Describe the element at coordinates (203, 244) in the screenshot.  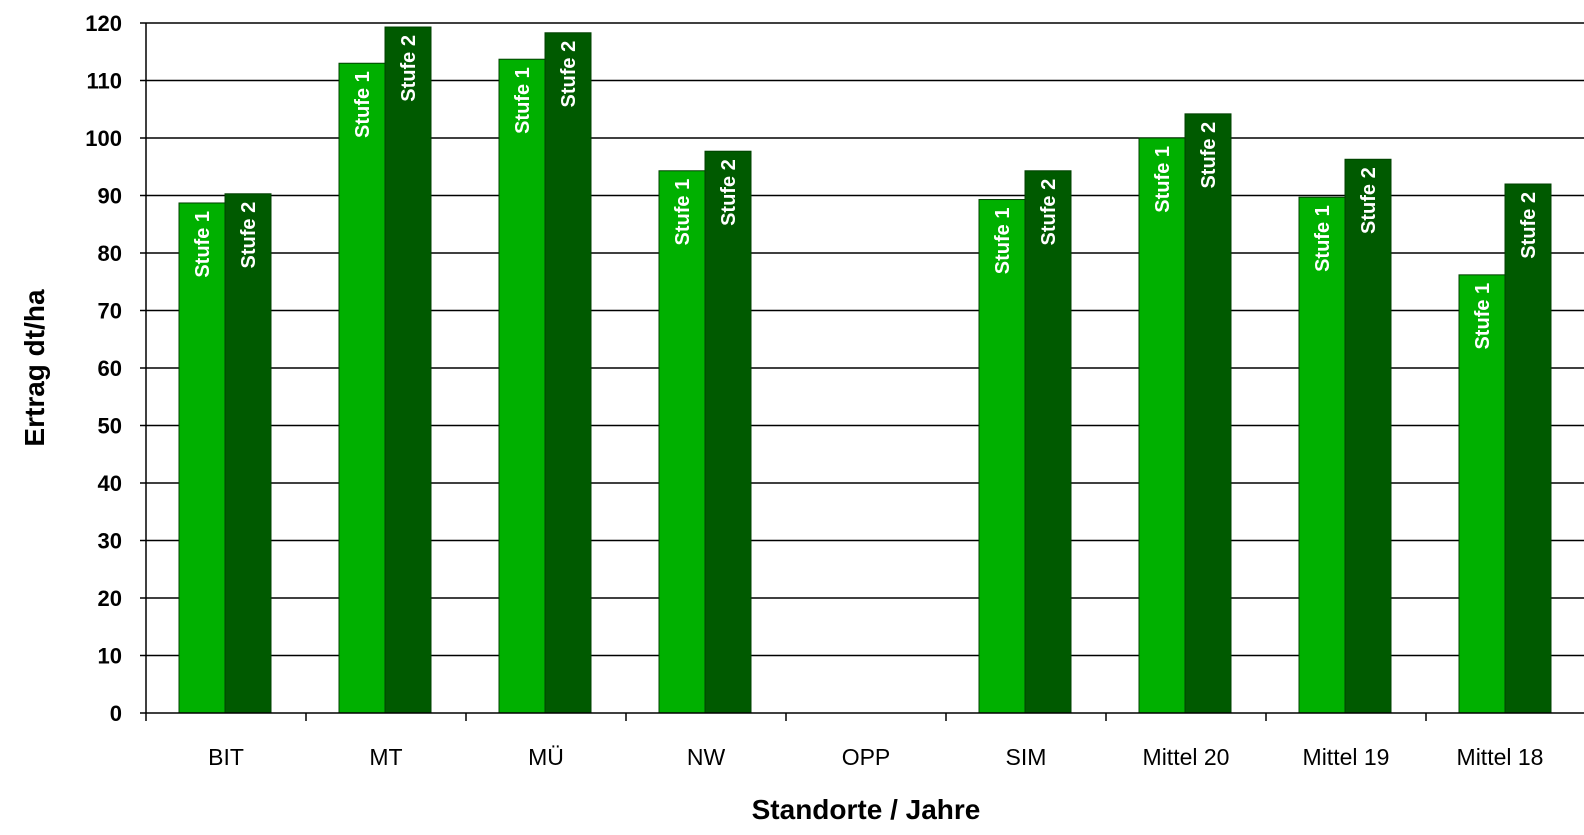
I see `bar-label-stufe-1-bit: Stufe 1` at that location.